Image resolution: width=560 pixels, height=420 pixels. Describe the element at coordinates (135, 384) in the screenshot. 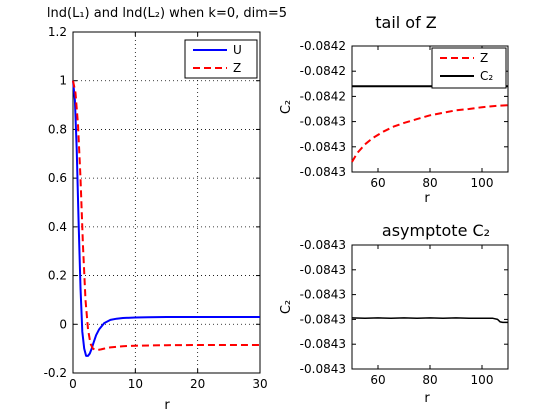

I see `main-chart-x-tick-label: 10` at that location.